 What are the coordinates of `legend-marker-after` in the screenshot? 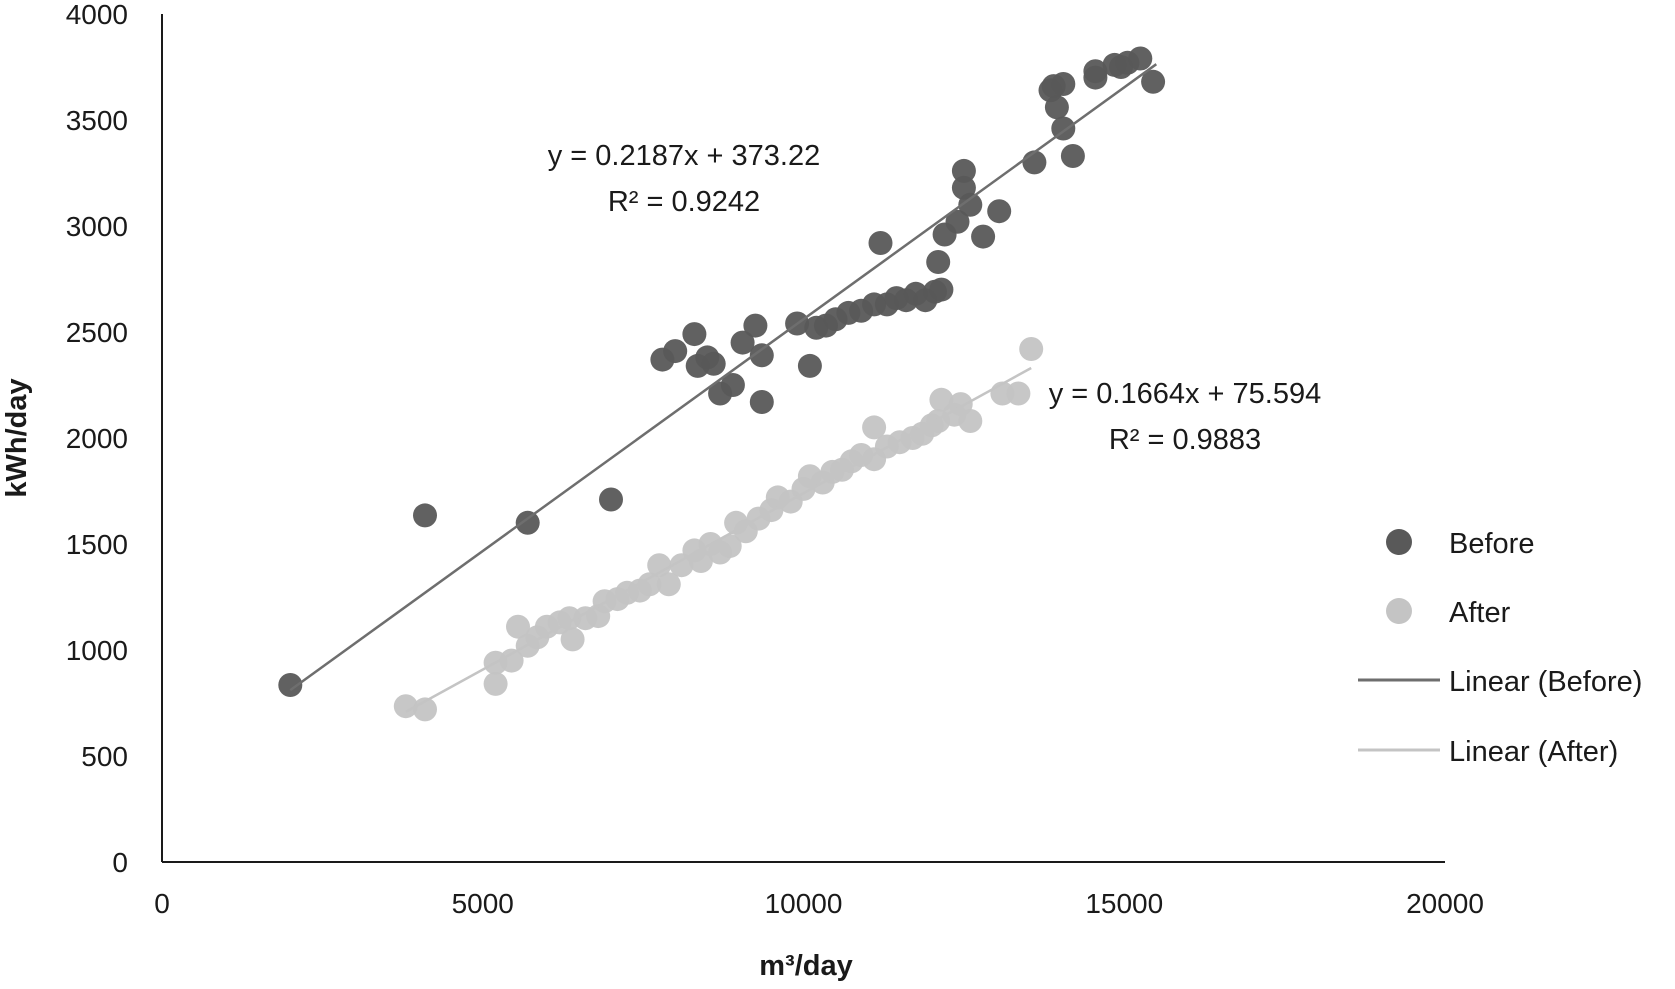 It's located at (1399, 611).